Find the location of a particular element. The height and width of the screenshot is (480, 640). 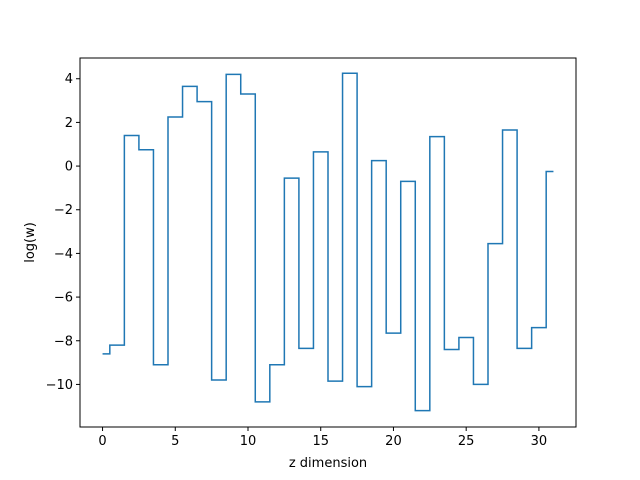

y-tick-label: −2 is located at coordinates (63, 210).